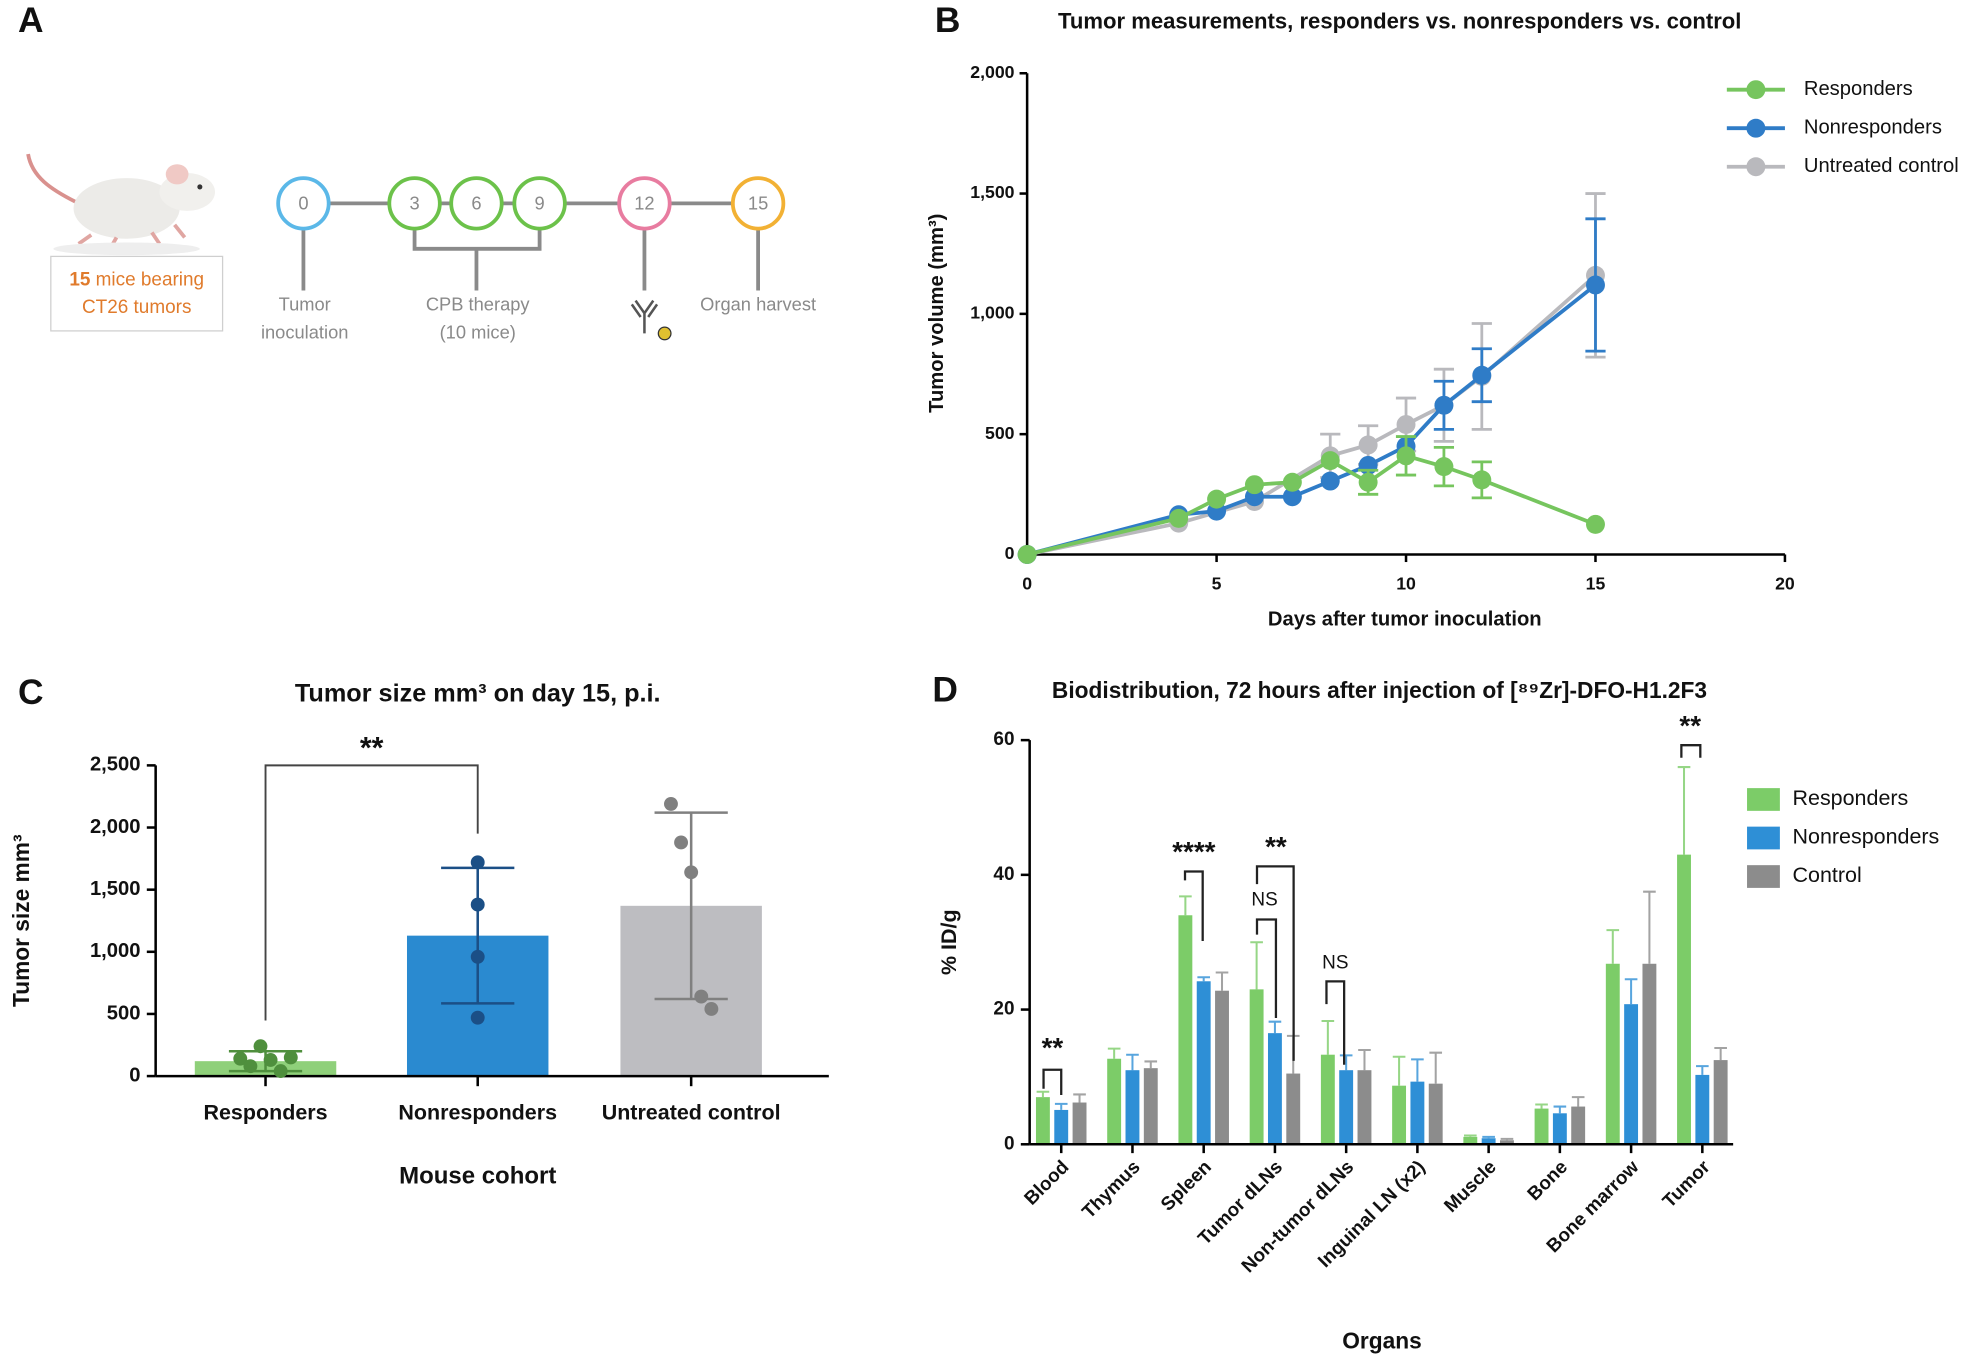 The image size is (1981, 1359). Describe the element at coordinates (1548, 1181) in the screenshot. I see `x-tick-label: Bone` at that location.